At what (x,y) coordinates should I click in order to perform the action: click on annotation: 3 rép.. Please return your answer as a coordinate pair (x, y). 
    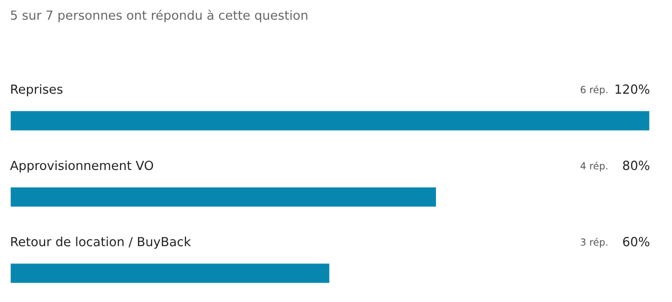
    Looking at the image, I should click on (594, 243).